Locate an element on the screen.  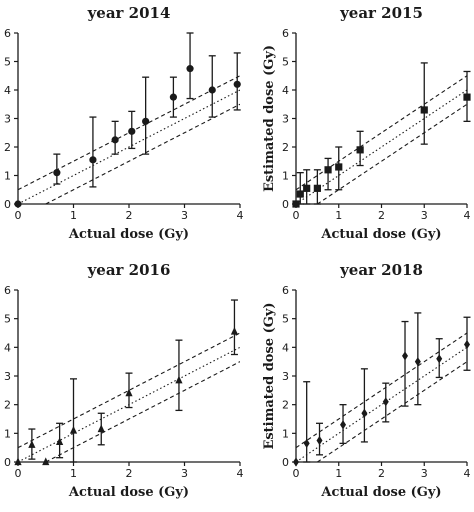
chart-title: year 2015 is located at coordinates (381, 13).